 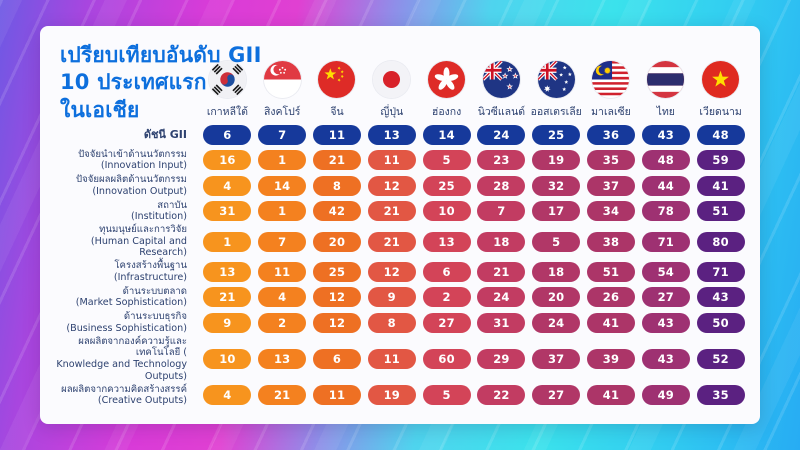 I want to click on rank-cell: 24, so click(x=501, y=297).